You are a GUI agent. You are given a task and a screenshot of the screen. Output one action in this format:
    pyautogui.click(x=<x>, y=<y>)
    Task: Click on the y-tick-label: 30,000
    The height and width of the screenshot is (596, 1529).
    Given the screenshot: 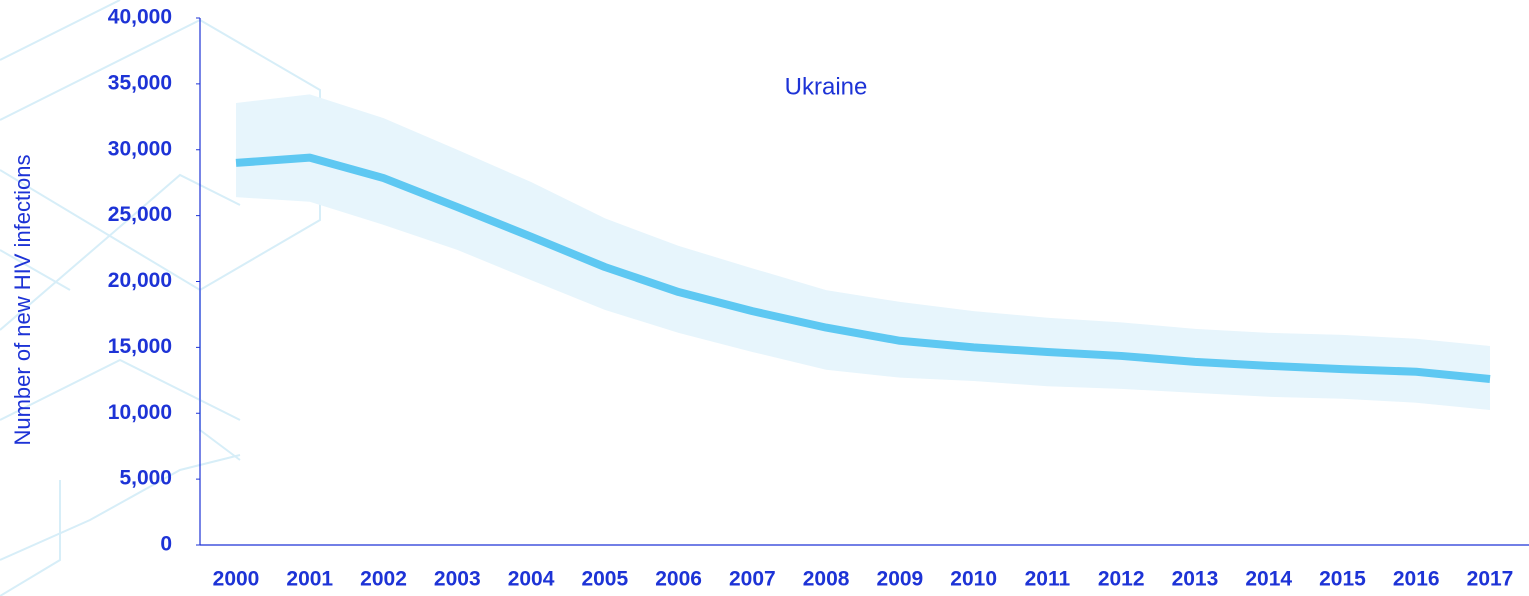 What is the action you would take?
    pyautogui.click(x=140, y=148)
    